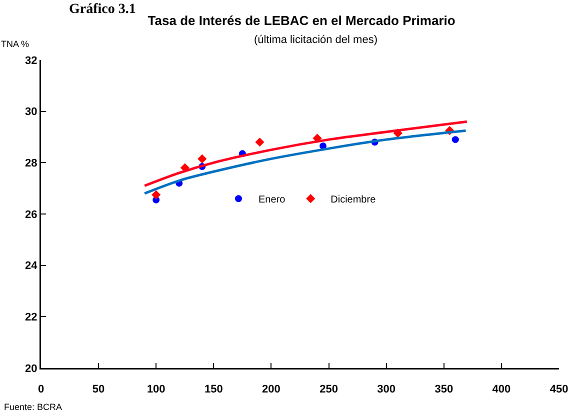 Image resolution: width=569 pixels, height=415 pixels. Describe the element at coordinates (31, 318) in the screenshot. I see `y-tick-label: 22` at that location.